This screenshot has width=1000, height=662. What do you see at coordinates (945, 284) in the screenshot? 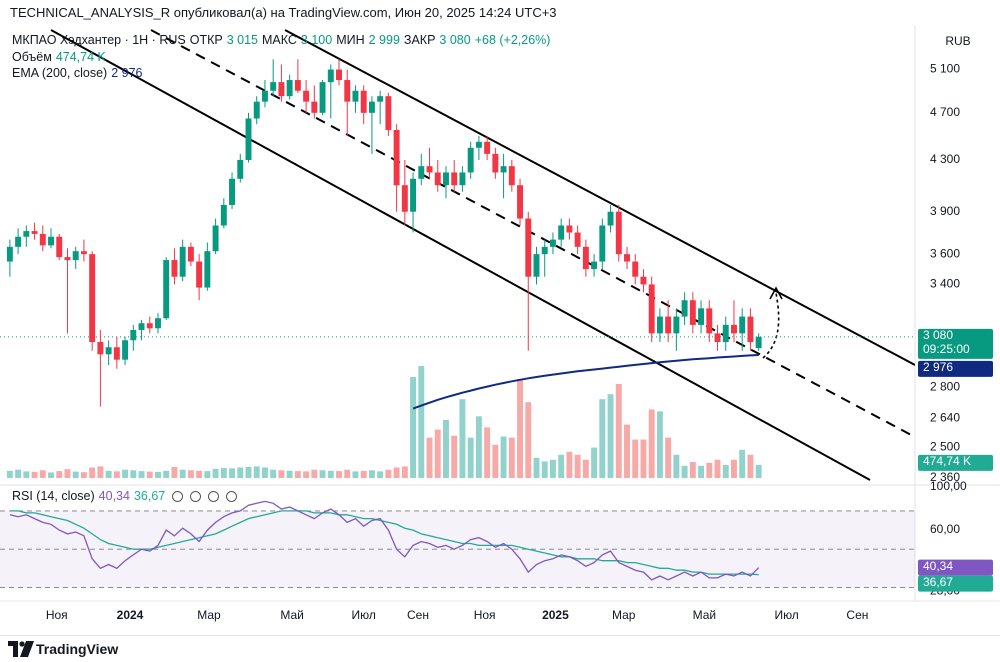
I see `y-tick-label: 3 400` at bounding box center [945, 284].